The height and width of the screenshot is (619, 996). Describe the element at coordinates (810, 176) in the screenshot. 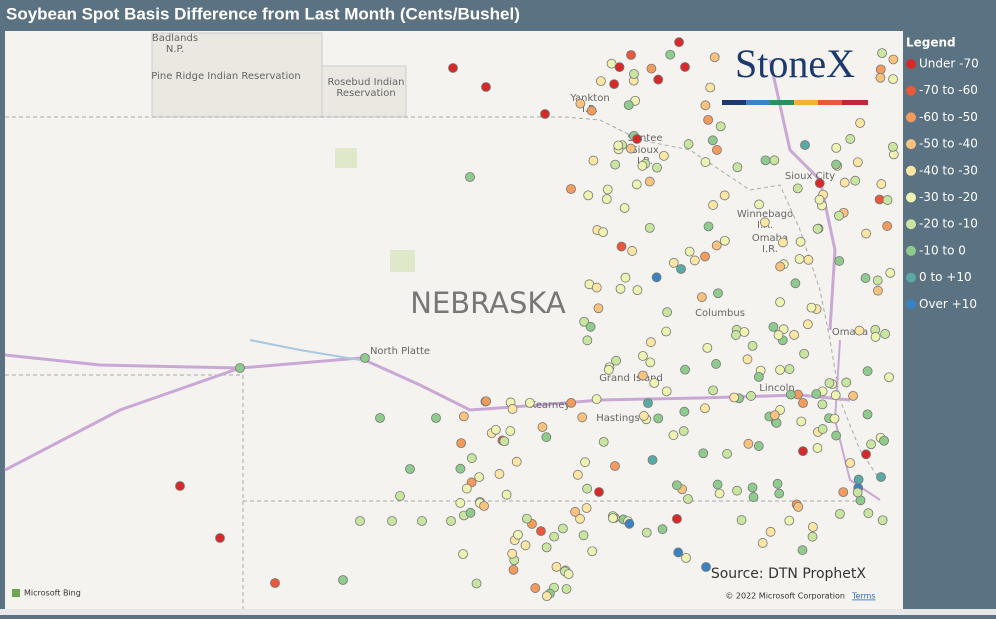

I see `map-label: Sioux City` at that location.